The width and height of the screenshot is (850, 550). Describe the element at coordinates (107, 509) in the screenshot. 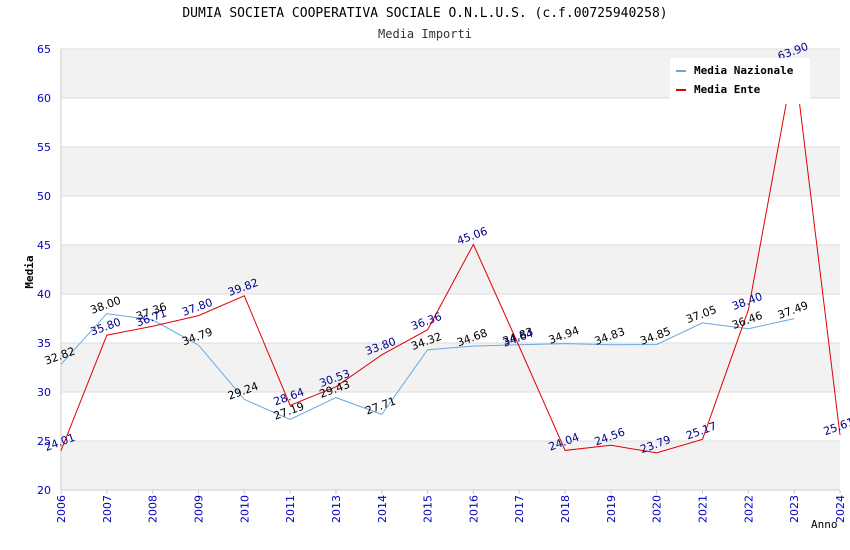

I see `x-tick-label: 2007` at that location.